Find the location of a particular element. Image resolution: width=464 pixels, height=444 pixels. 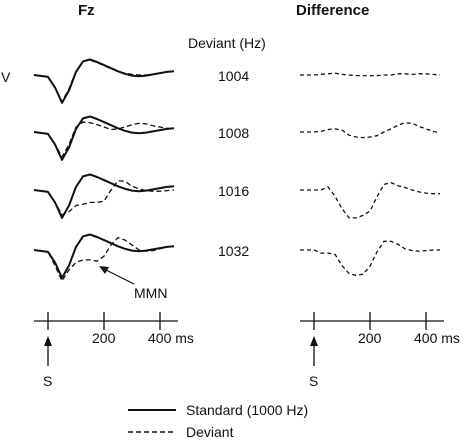

deviant-label-1004: 1004 is located at coordinates (233, 76).